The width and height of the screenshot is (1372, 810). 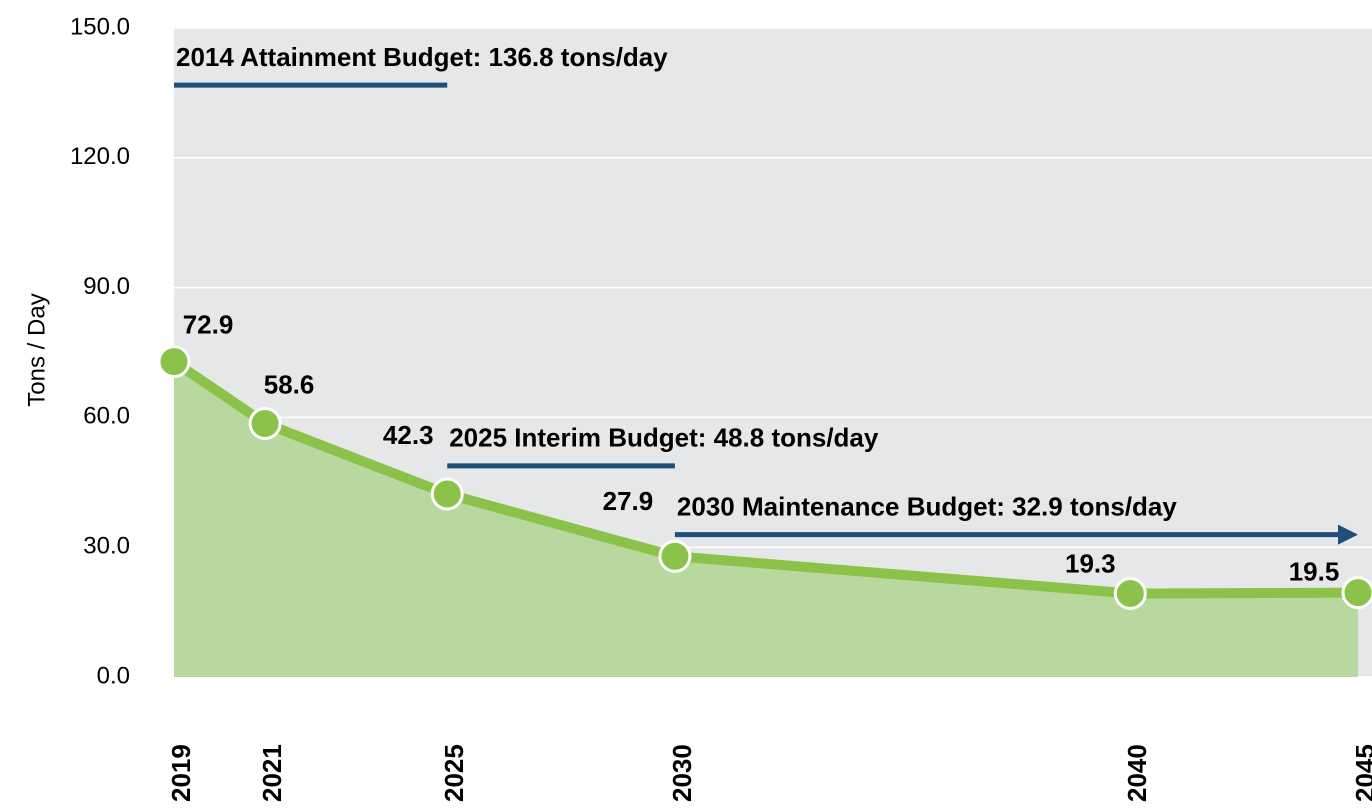 I want to click on y-tick-label: 60.0, so click(x=106, y=416).